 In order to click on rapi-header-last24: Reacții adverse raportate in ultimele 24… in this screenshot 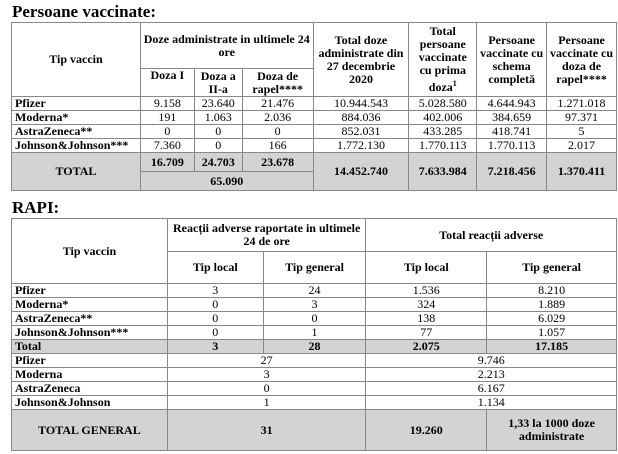, I will do `click(266, 235)`.